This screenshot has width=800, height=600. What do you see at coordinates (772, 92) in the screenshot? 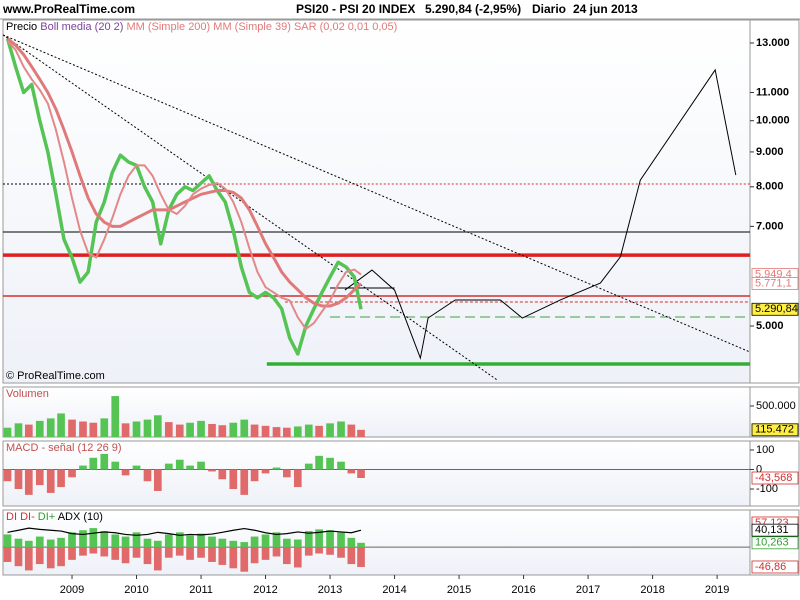
I see `y-tick-label: 11.000` at bounding box center [772, 92].